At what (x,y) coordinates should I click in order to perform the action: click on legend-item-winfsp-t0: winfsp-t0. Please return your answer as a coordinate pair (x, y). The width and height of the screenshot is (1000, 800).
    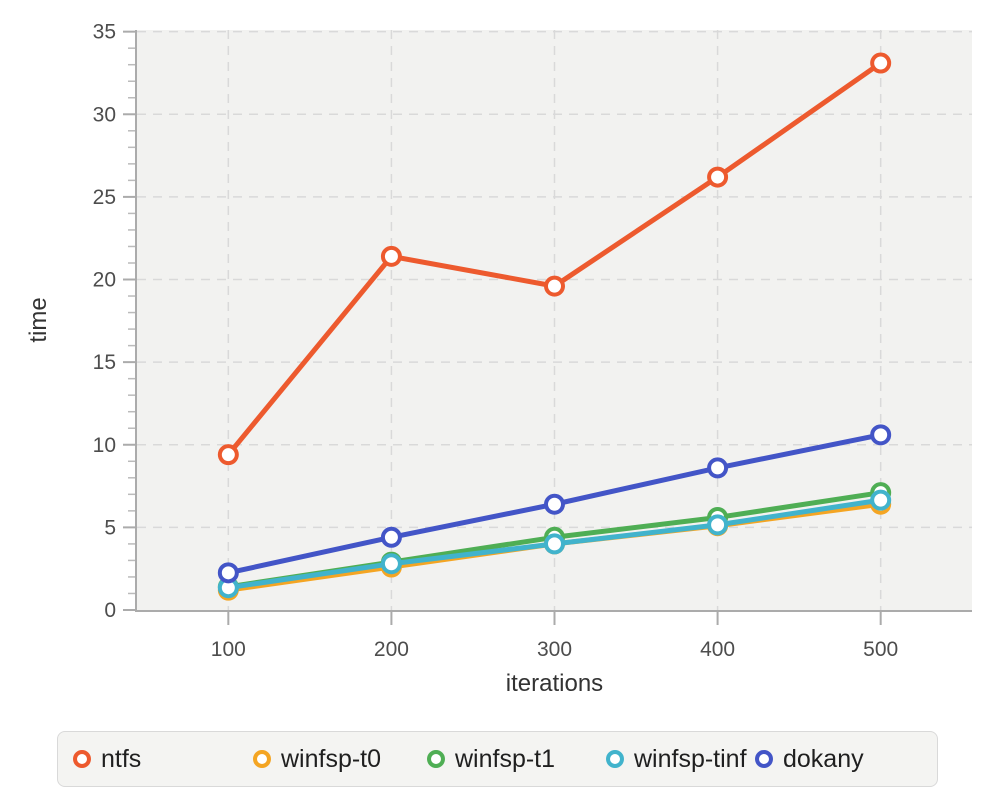
    Looking at the image, I should click on (317, 759).